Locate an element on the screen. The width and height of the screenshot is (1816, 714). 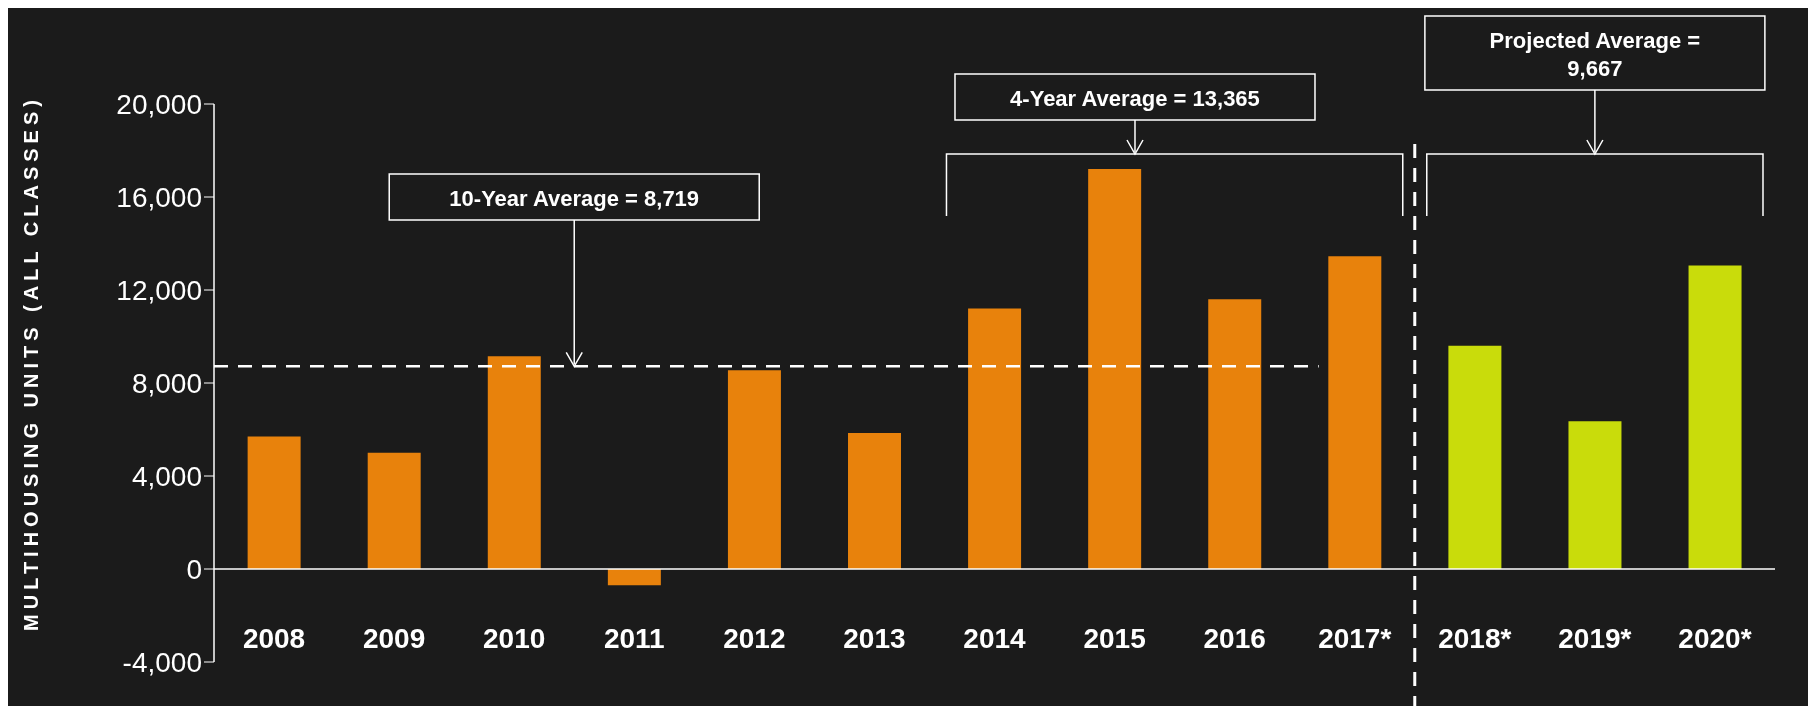
y-tick-label: 8,000 is located at coordinates (166, 383).